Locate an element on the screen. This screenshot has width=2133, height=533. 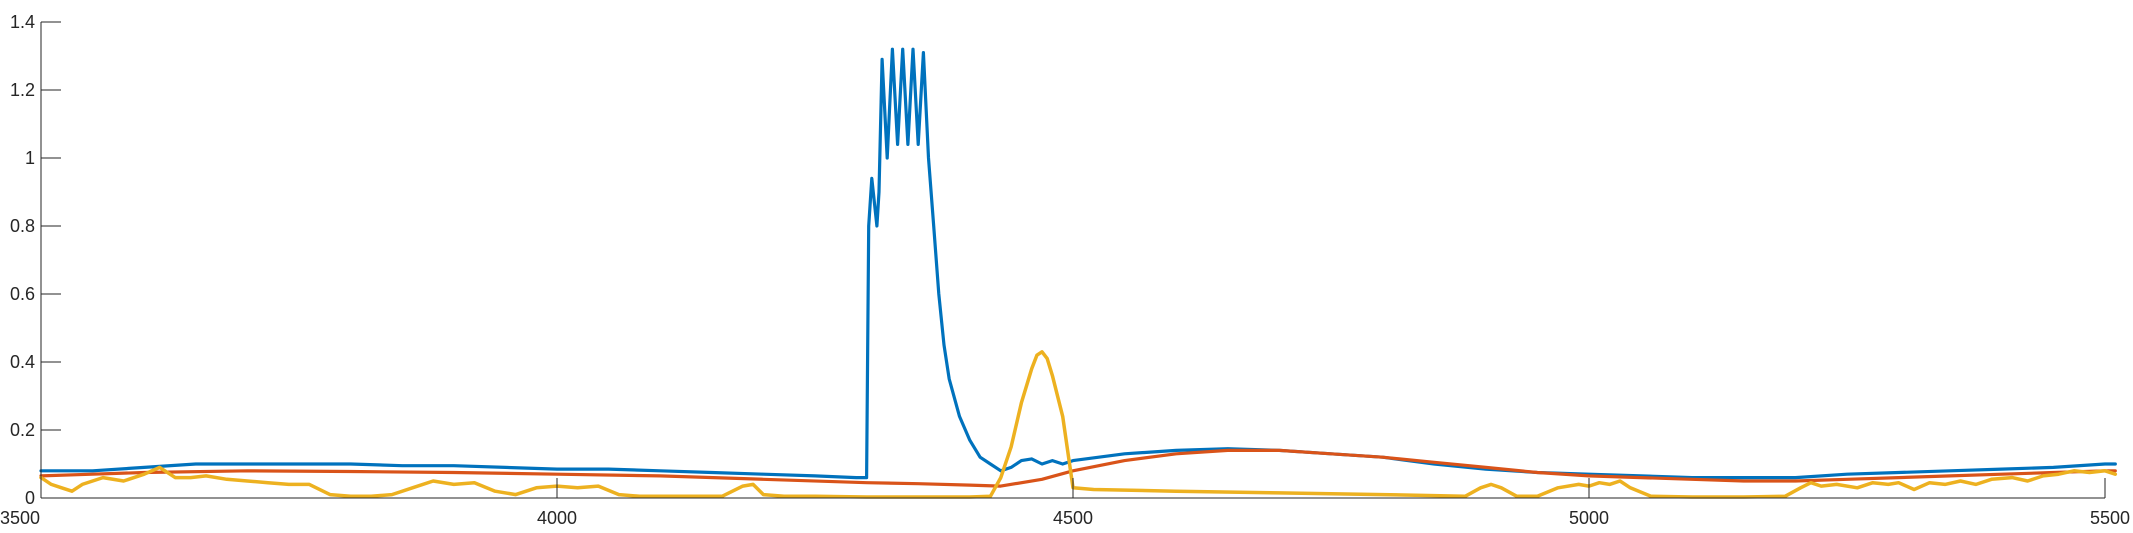
y-tick-label: 0.8 is located at coordinates (22, 226).